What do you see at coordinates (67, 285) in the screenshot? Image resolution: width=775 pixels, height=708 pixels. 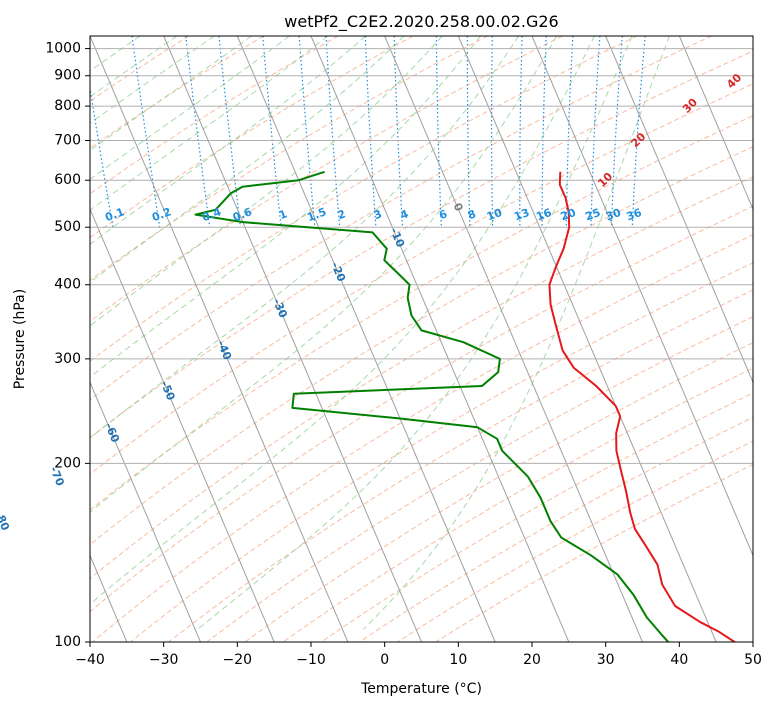 I see `y-tick-label: 400` at bounding box center [67, 285].